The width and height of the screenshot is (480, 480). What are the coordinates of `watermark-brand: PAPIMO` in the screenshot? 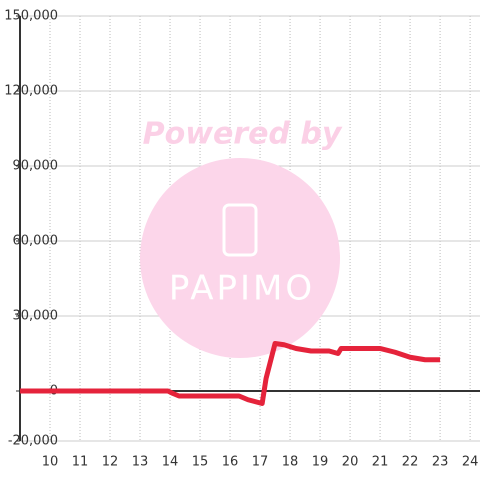 It's located at (242, 289).